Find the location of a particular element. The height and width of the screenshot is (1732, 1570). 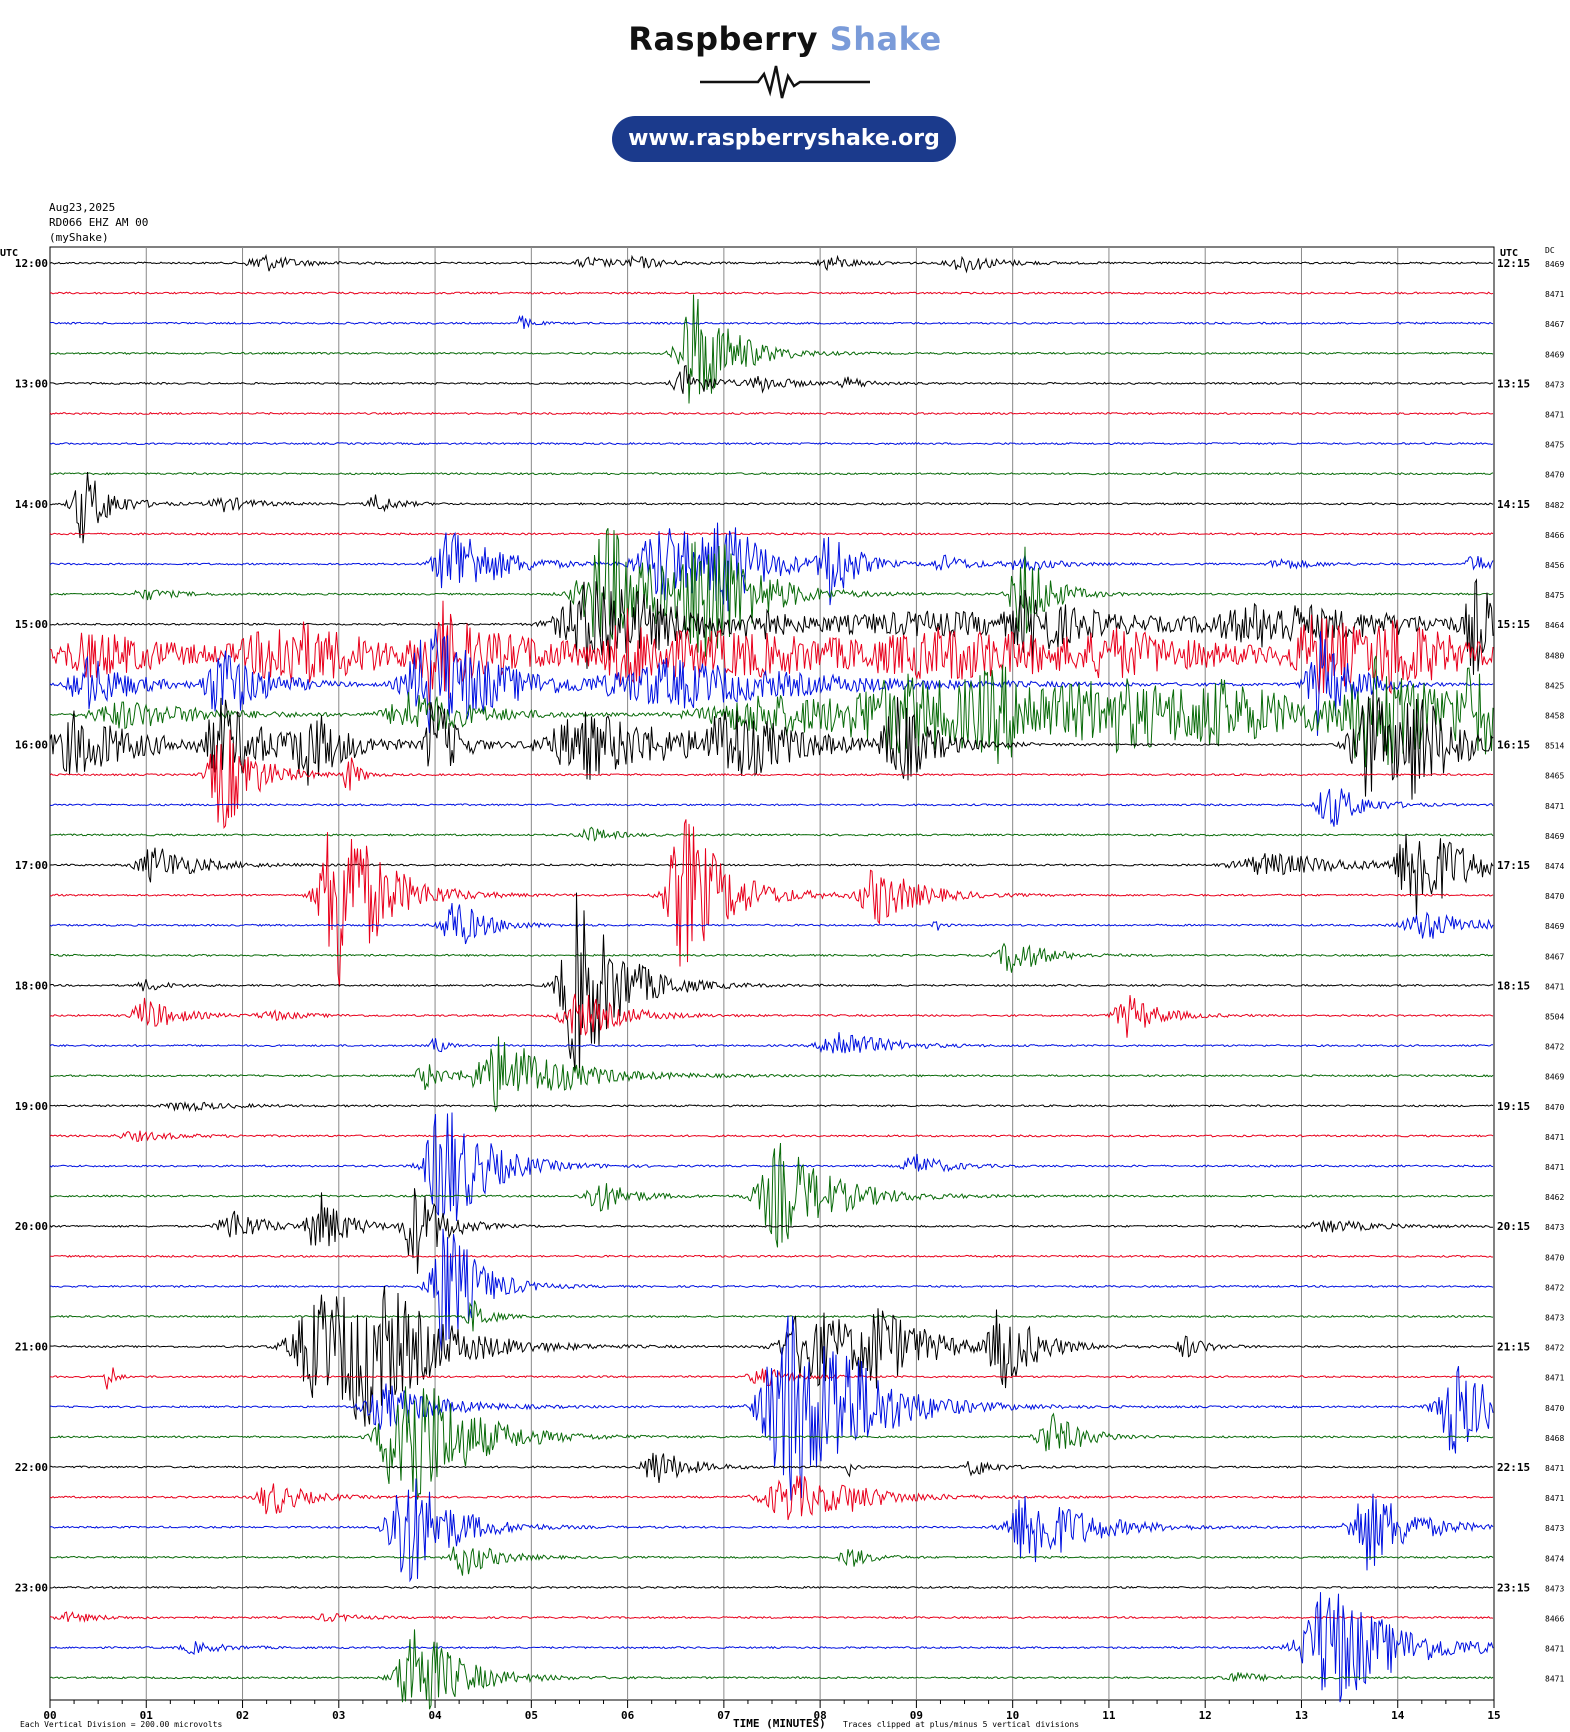

dc-column-label: DC is located at coordinates (1550, 250).